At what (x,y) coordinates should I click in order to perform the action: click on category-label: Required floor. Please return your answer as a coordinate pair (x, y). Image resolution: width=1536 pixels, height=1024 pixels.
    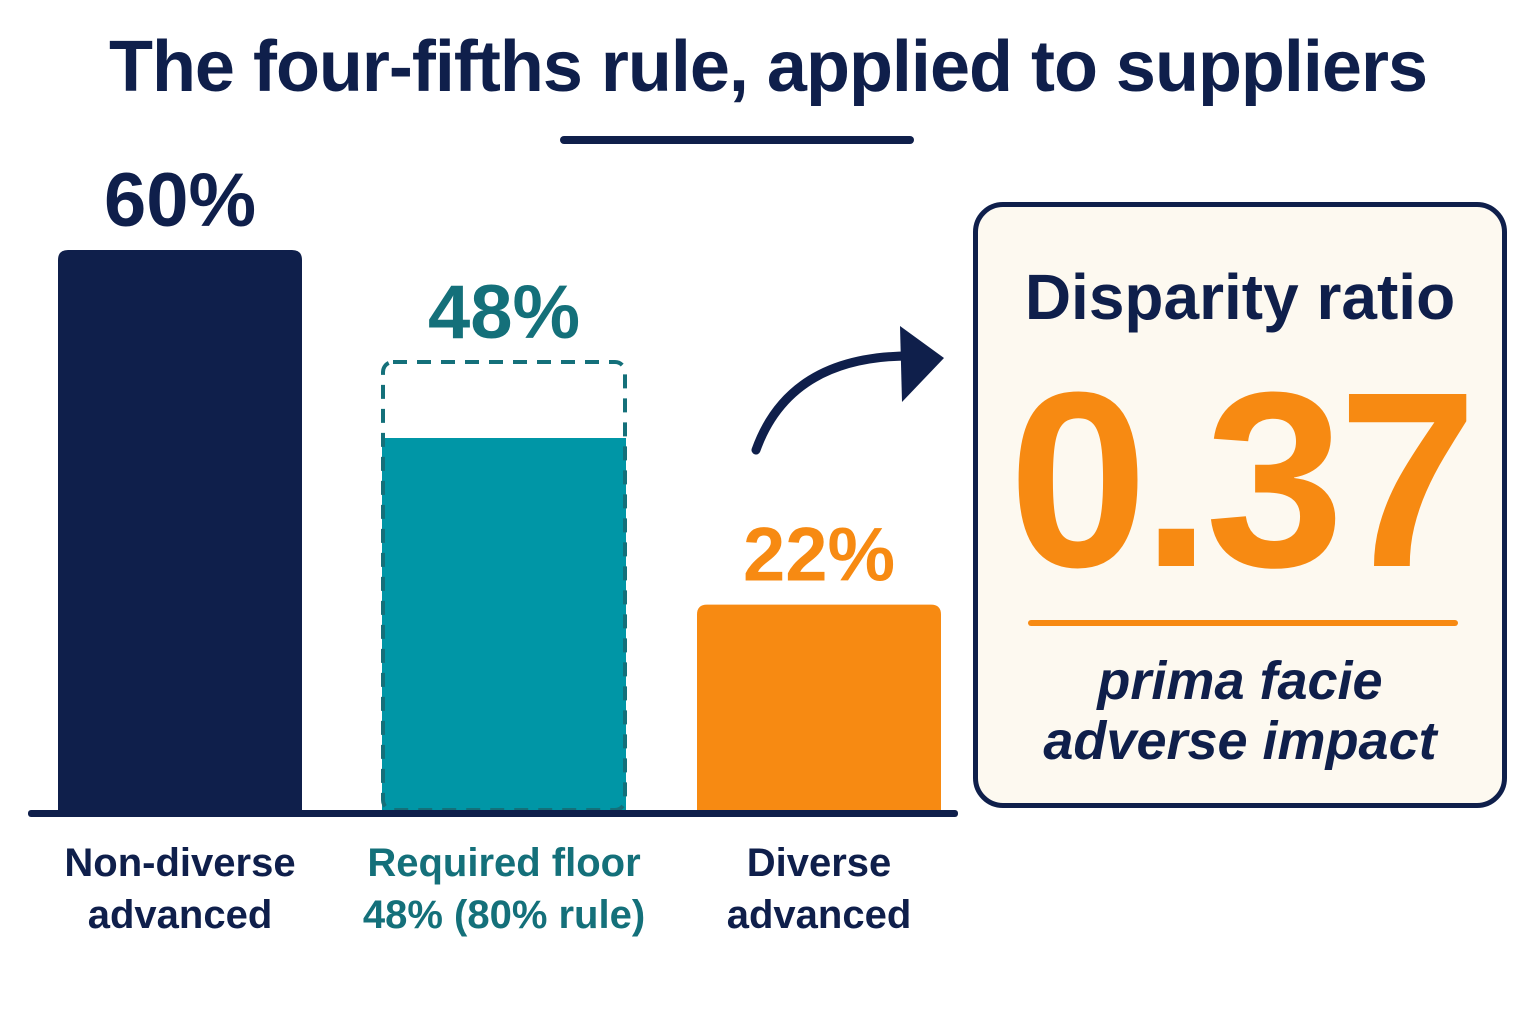
    Looking at the image, I should click on (503, 863).